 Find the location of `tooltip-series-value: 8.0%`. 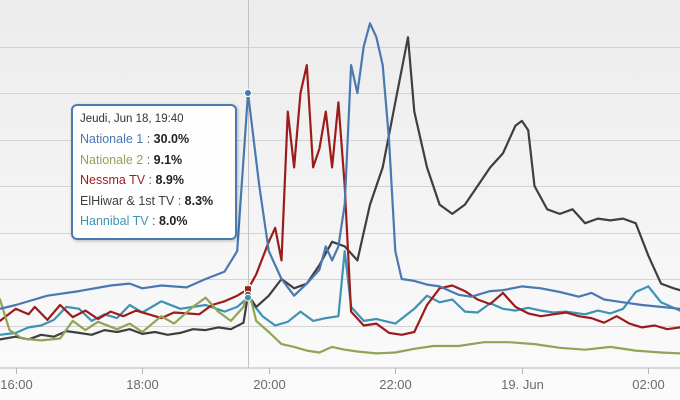

tooltip-series-value: 8.0% is located at coordinates (173, 221).